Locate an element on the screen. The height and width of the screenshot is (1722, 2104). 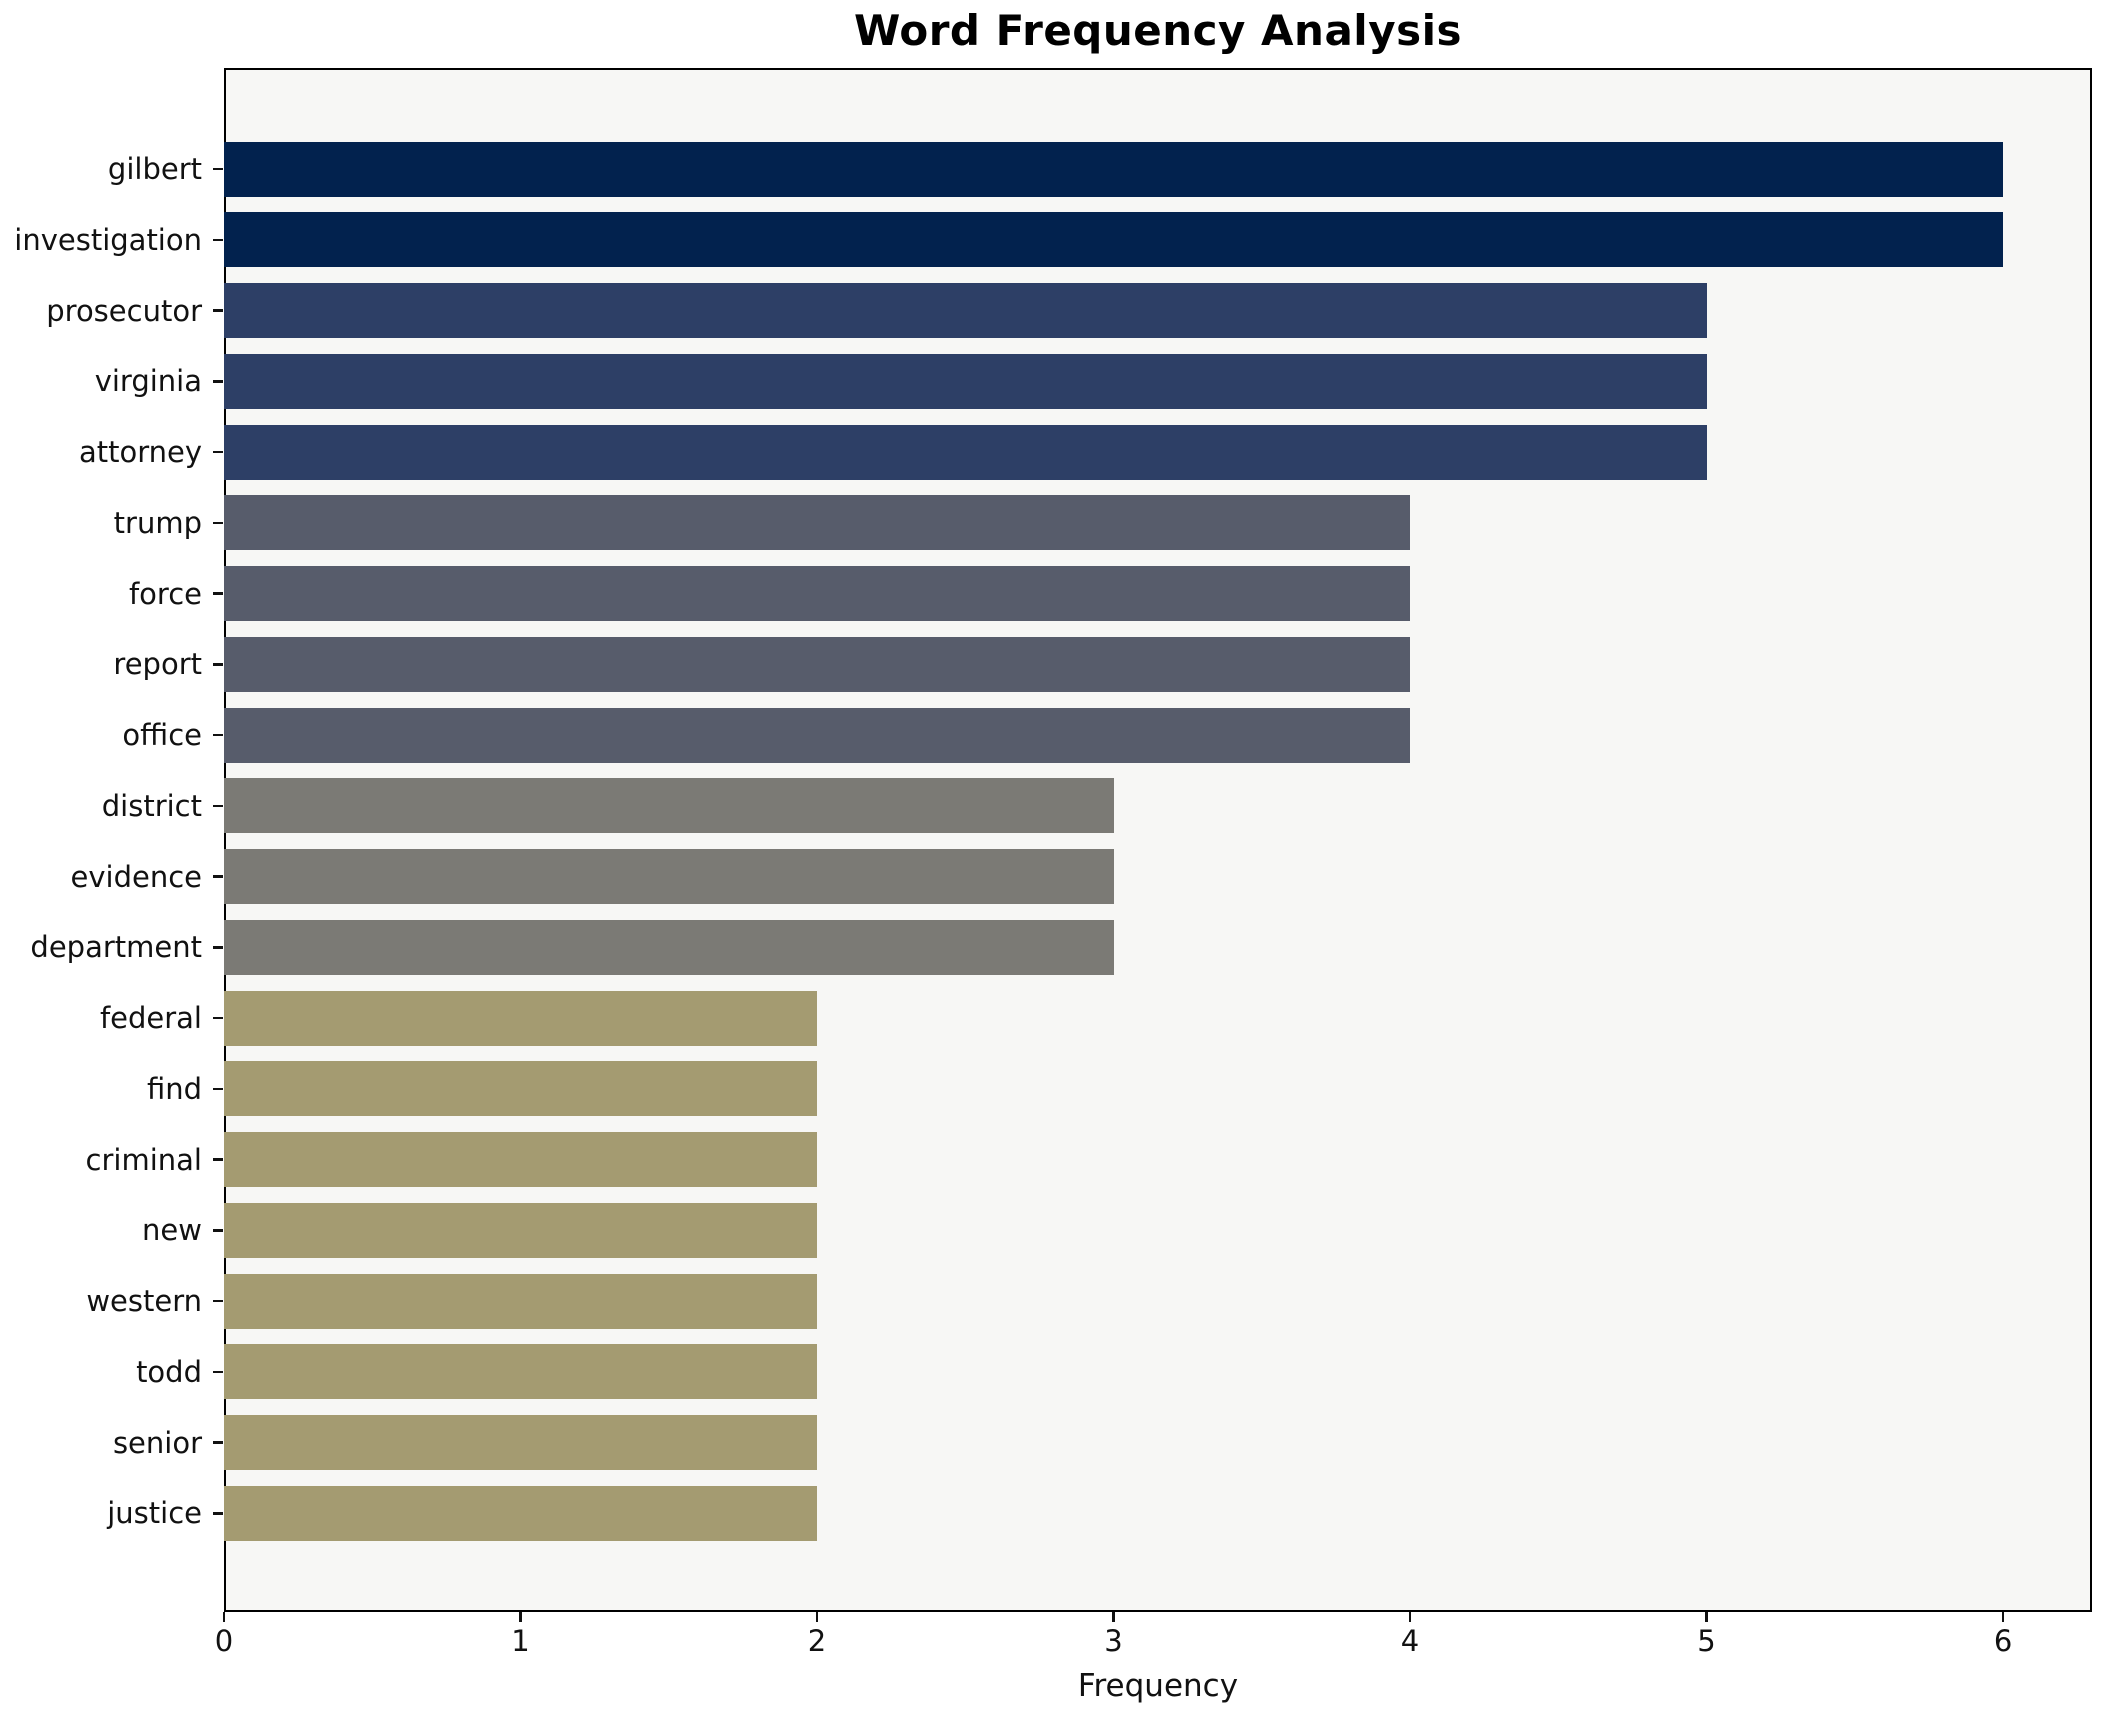
bar-todd is located at coordinates (521, 1372).